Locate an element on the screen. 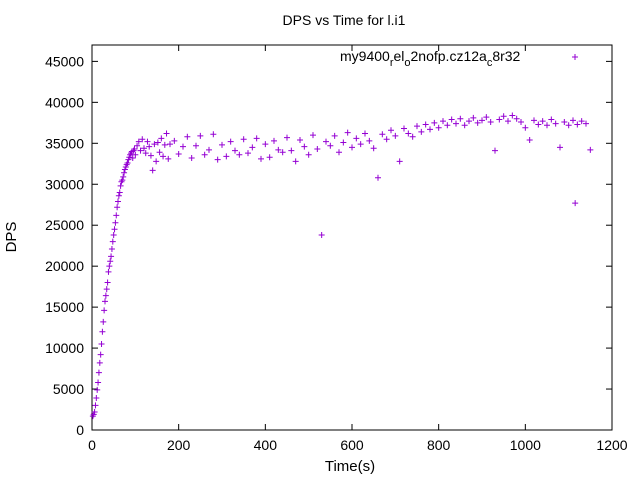 The image size is (640, 480). y-tick-label: 20000 is located at coordinates (64, 266).